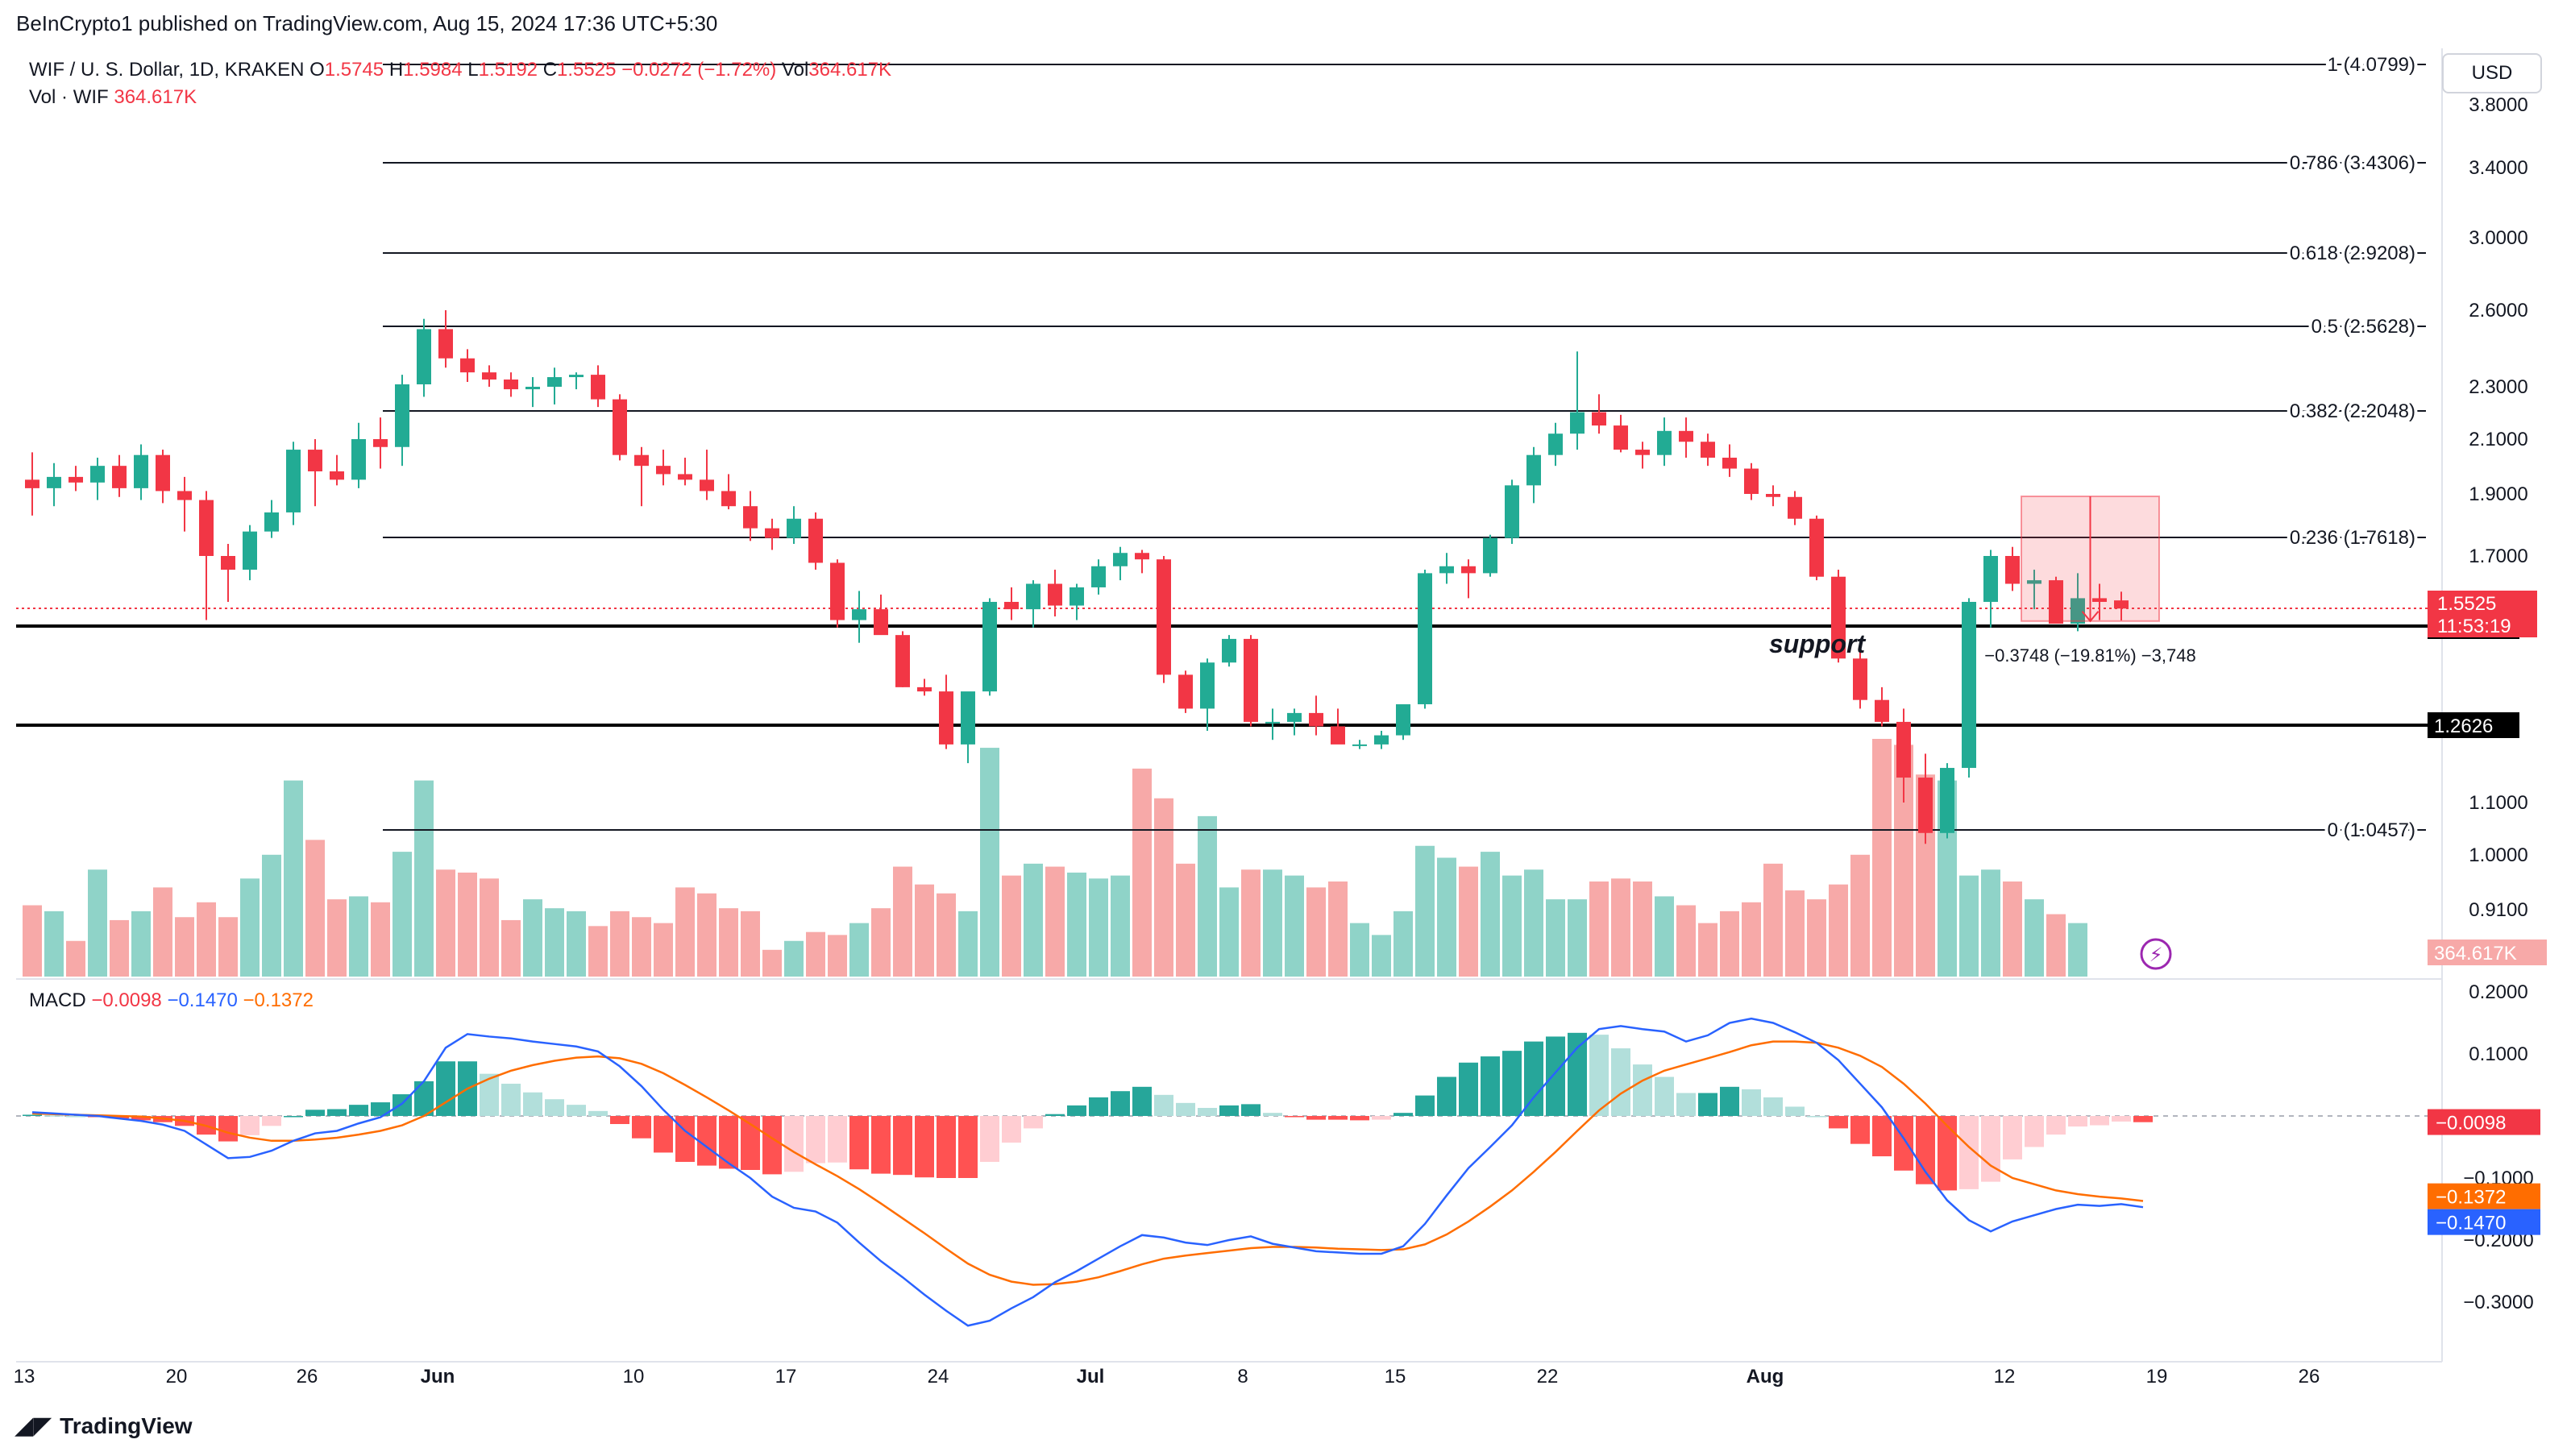 This screenshot has width=2571, height=1456. What do you see at coordinates (2371, 830) in the screenshot?
I see `fib-label: 0 (1.0457)` at bounding box center [2371, 830].